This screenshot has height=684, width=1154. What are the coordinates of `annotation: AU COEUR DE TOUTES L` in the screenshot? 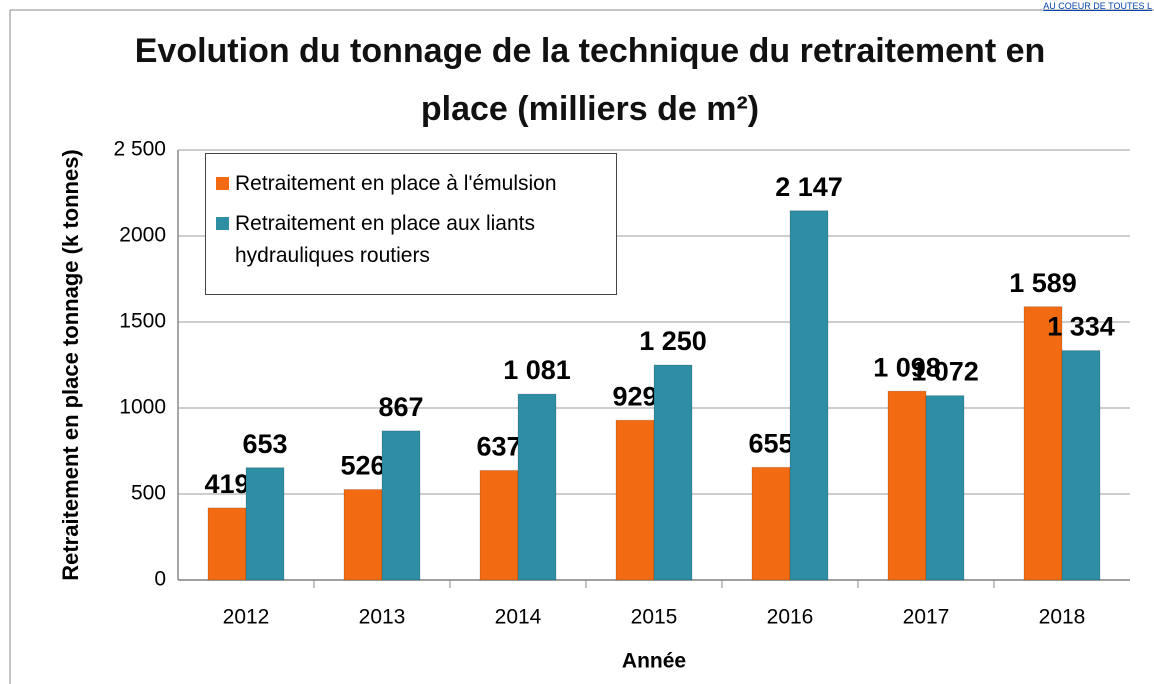 It's located at (1097, 6).